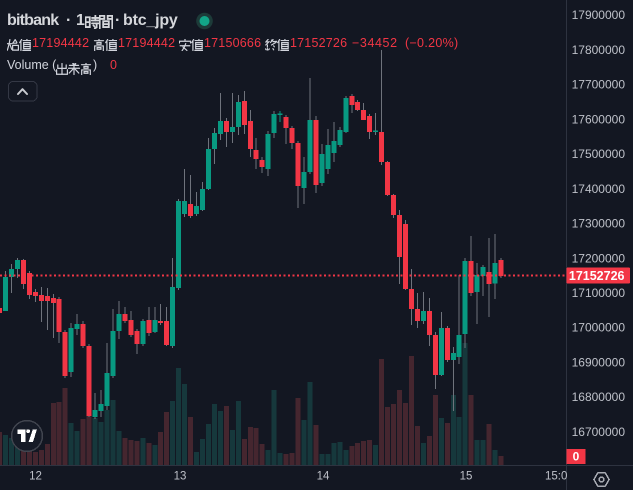 The image size is (633, 490). I want to click on svg-text: 16700000, so click(599, 432).